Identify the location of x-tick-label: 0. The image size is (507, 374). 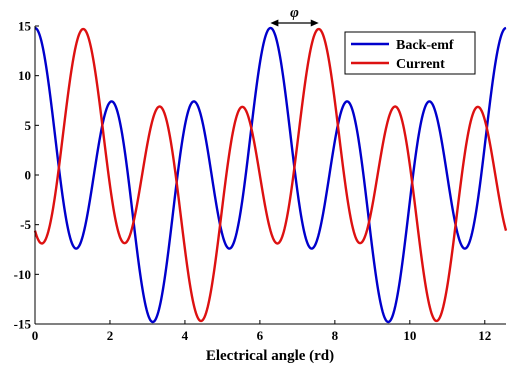
(35, 335).